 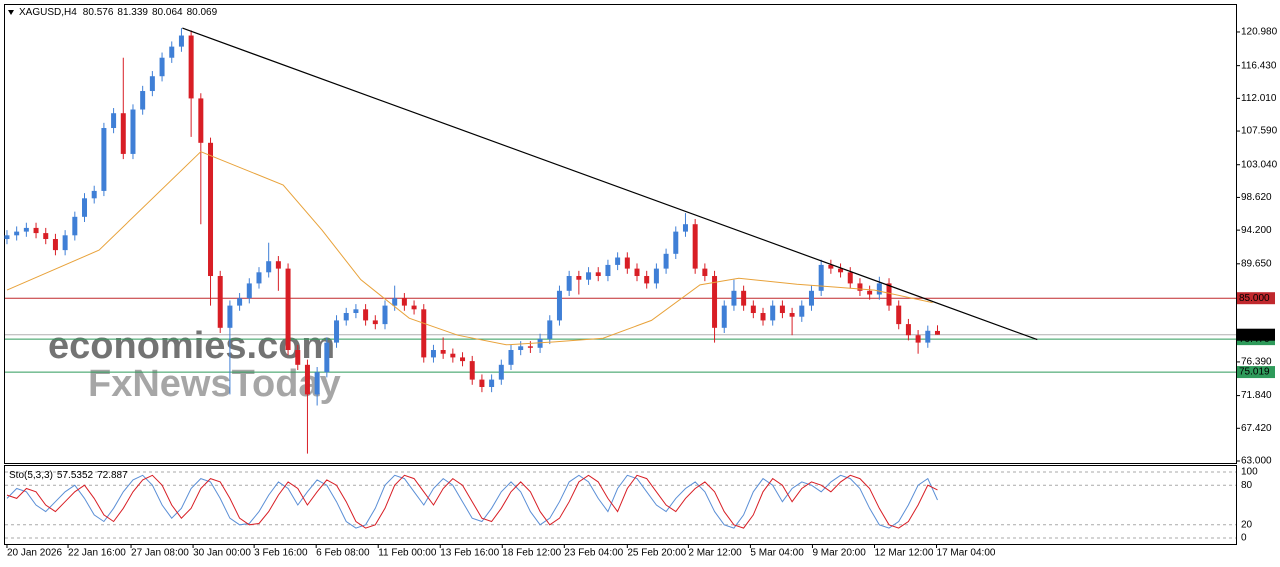 I want to click on y-tick-label: 76.390, so click(x=1256, y=362).